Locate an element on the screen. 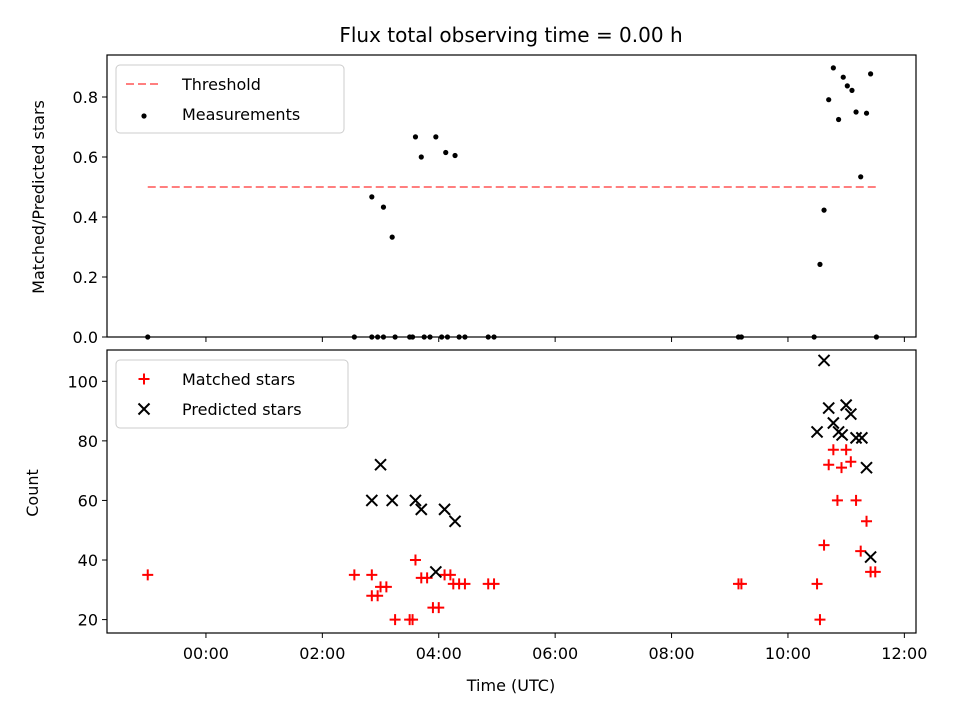 Image resolution: width=960 pixels, height=720 pixels. bottom-y-tick-label: 20 is located at coordinates (88, 620).